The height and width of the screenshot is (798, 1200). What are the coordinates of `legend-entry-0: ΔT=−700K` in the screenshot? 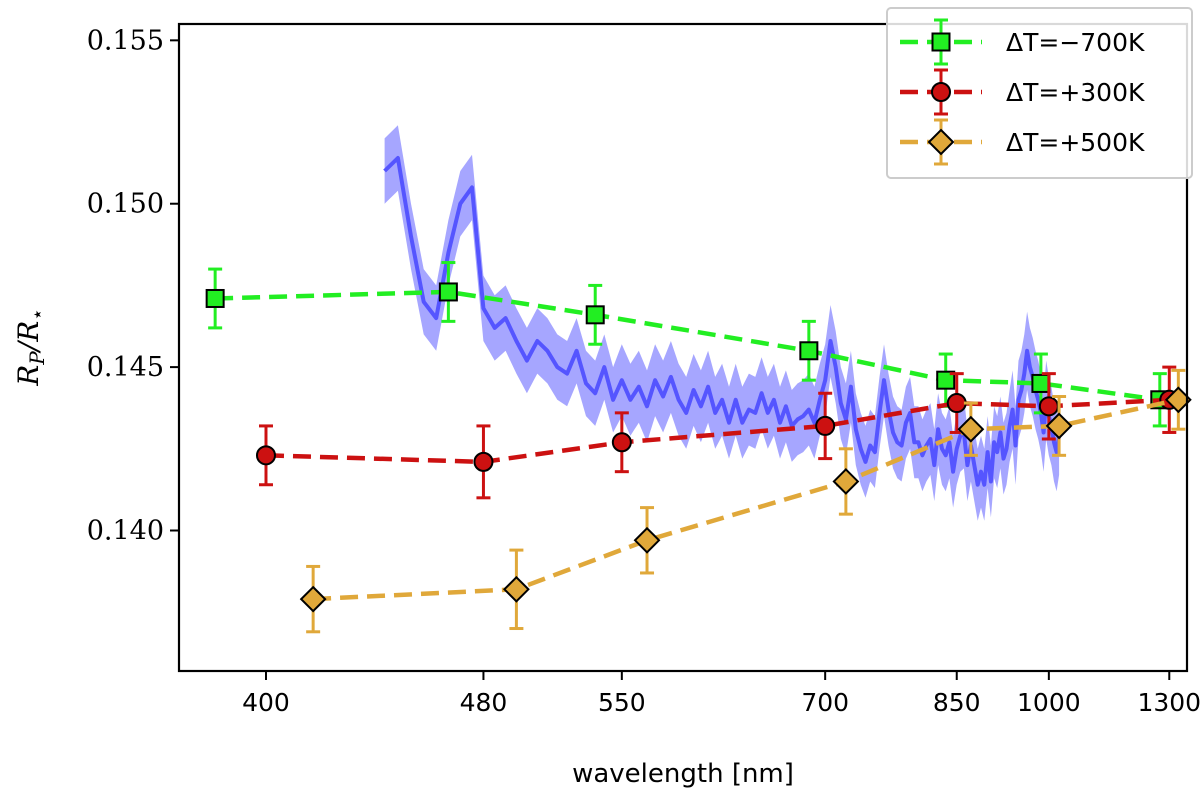 It's located at (1022, 42).